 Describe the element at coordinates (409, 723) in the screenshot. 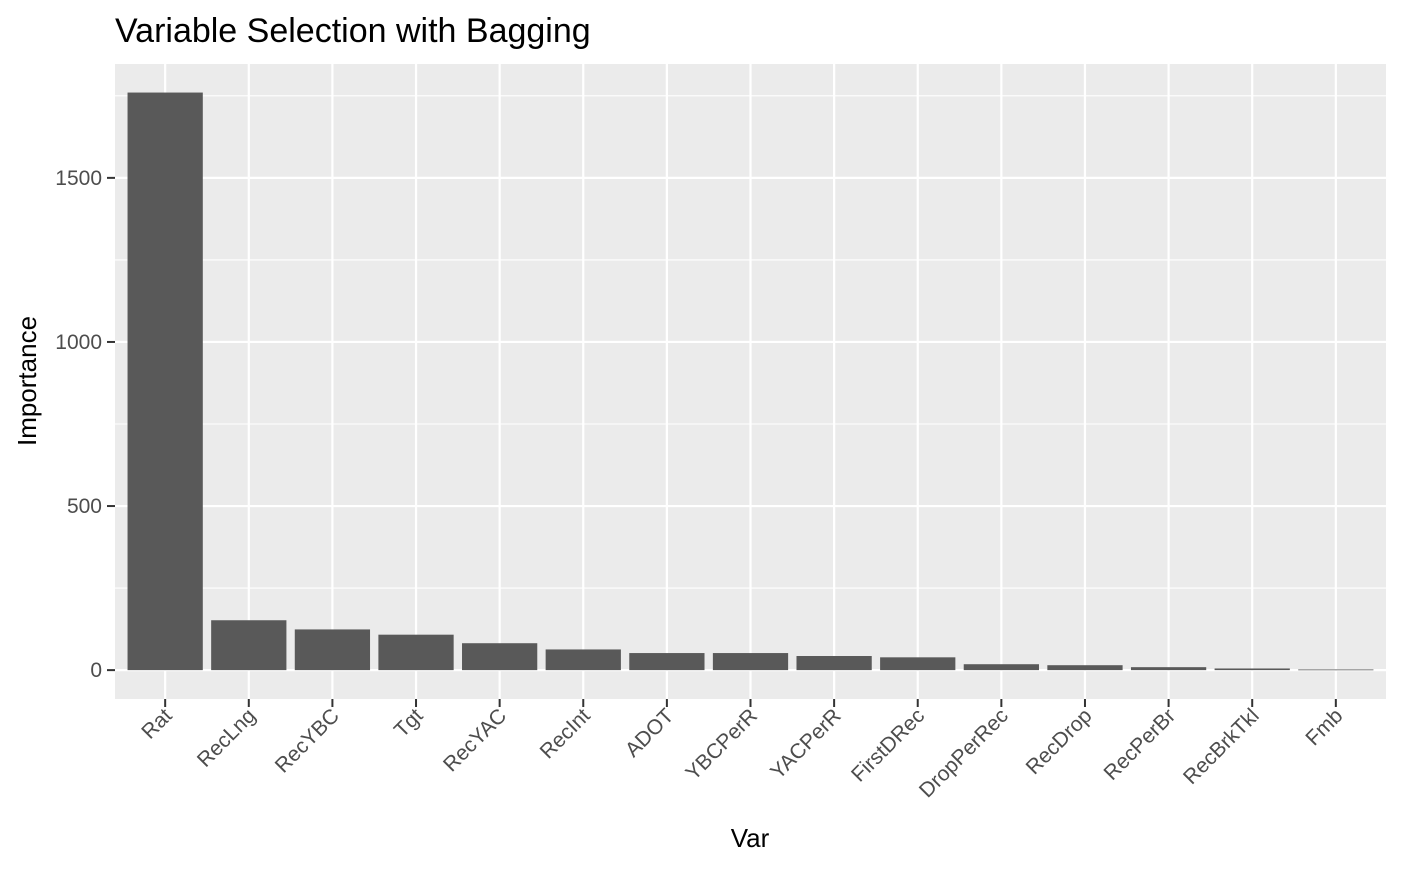

I see `x-tick-label: Tgt` at that location.